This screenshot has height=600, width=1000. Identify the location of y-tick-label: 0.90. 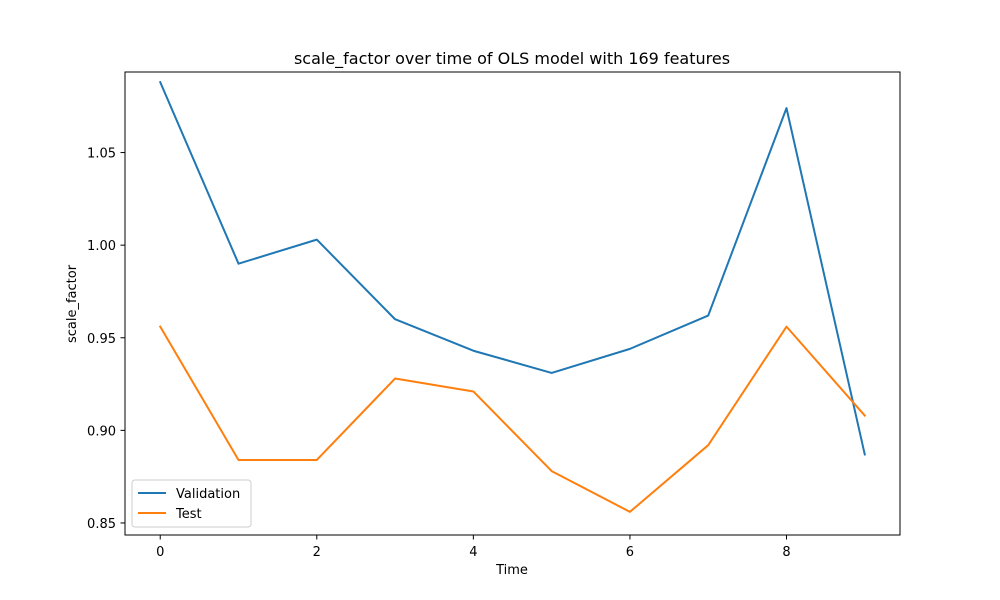
(101, 431).